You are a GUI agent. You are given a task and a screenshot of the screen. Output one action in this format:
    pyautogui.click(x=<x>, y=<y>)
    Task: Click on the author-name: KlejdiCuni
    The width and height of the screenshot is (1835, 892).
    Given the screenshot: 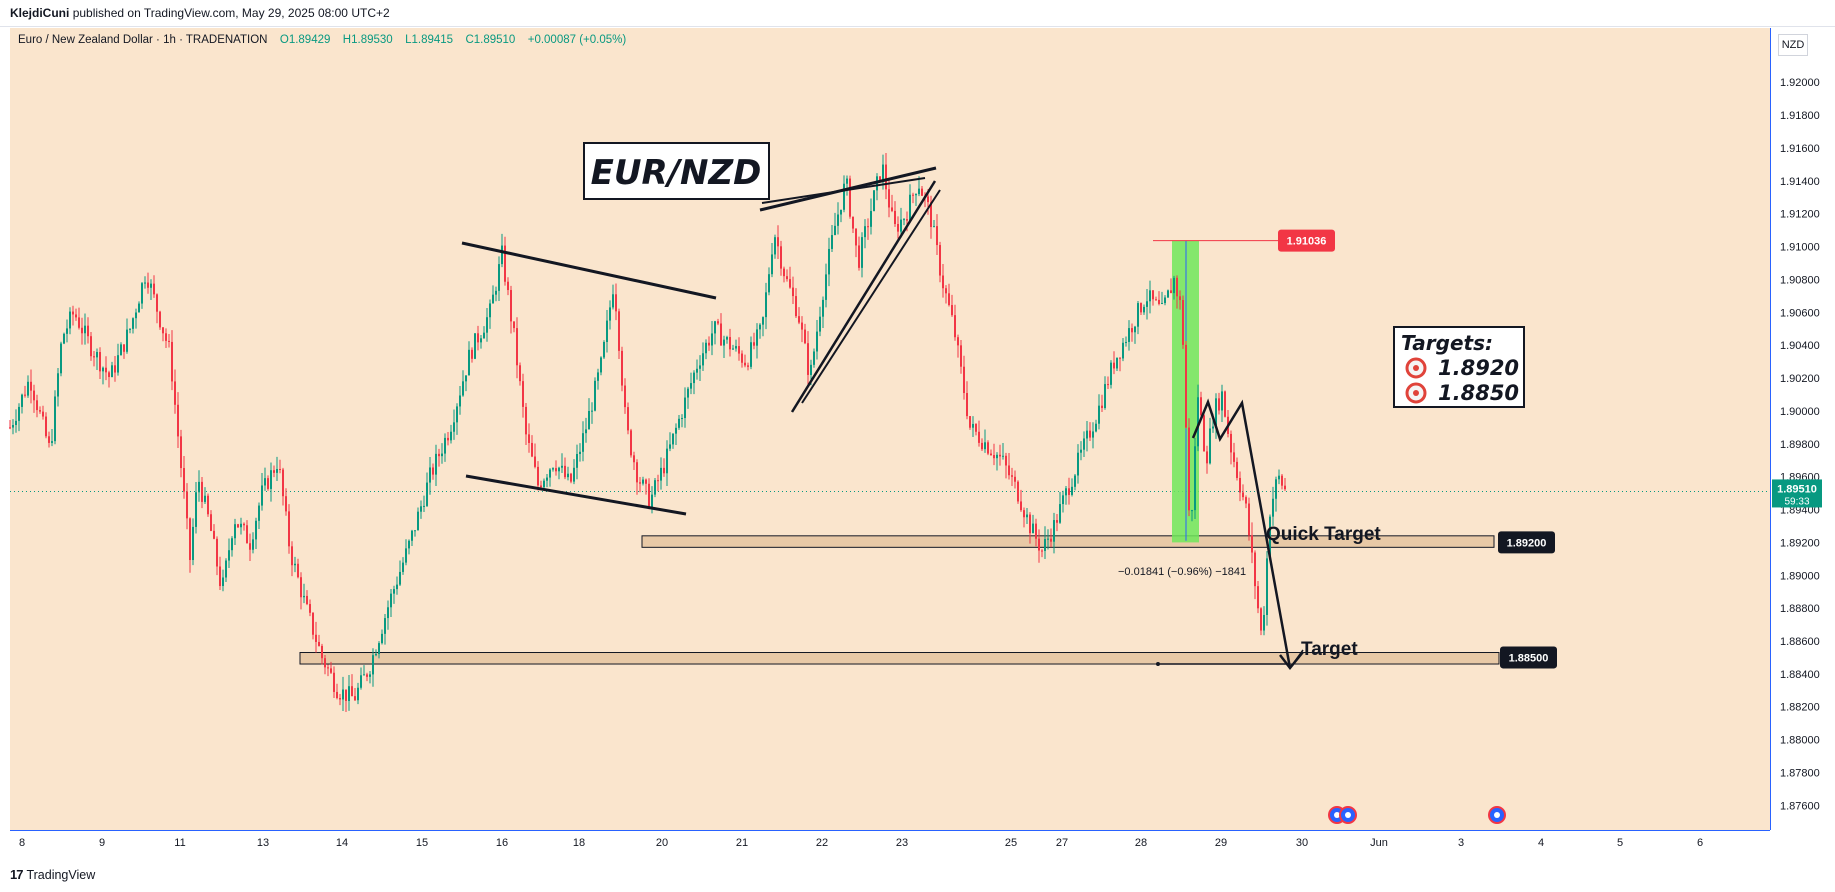 What is the action you would take?
    pyautogui.click(x=40, y=13)
    